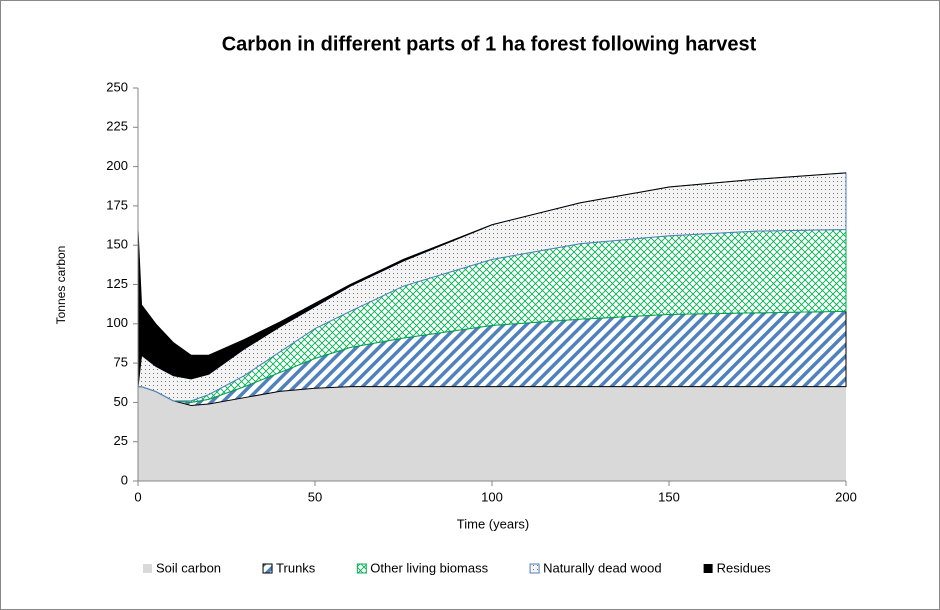  What do you see at coordinates (137, 496) in the screenshot?
I see `x-tick-label: 0` at bounding box center [137, 496].